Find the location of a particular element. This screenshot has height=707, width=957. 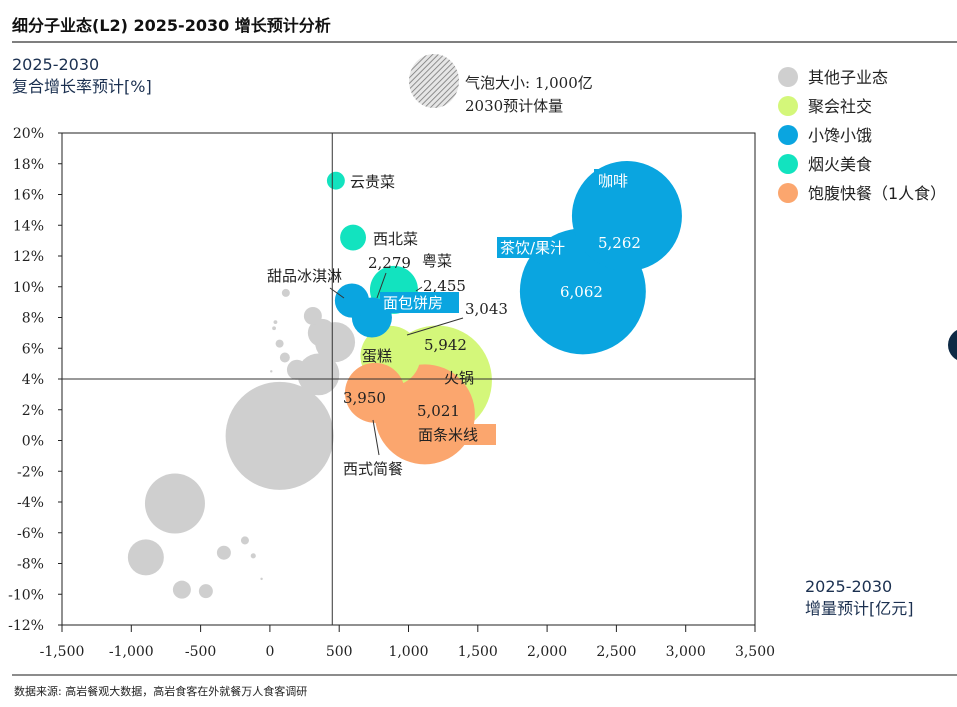

y-axis-label-line2: 复合增长率预计[%] is located at coordinates (82, 86).